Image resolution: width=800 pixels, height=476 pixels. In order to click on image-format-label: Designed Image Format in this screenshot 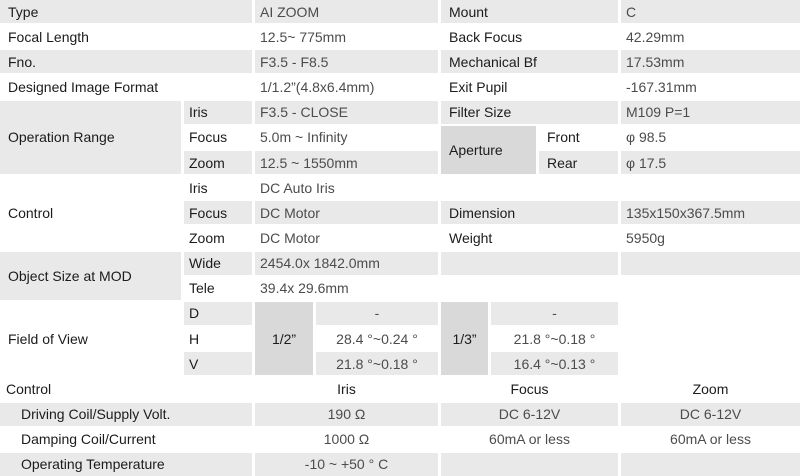, I will do `click(126, 87)`.